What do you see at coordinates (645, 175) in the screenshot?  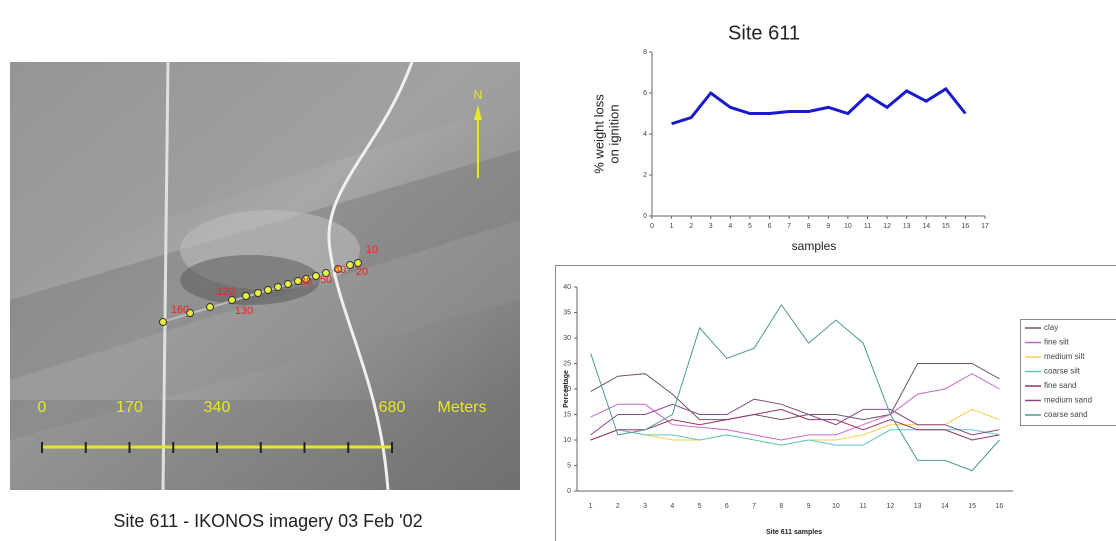 I see `y-tick-label: 2` at bounding box center [645, 175].